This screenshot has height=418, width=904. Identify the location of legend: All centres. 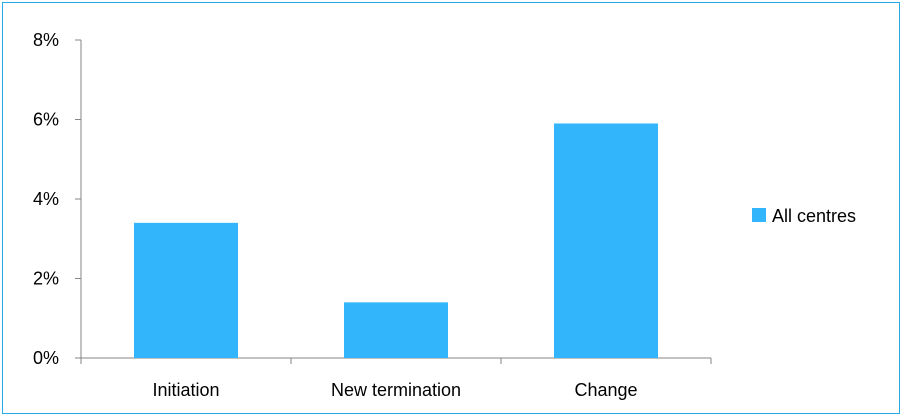
(804, 216).